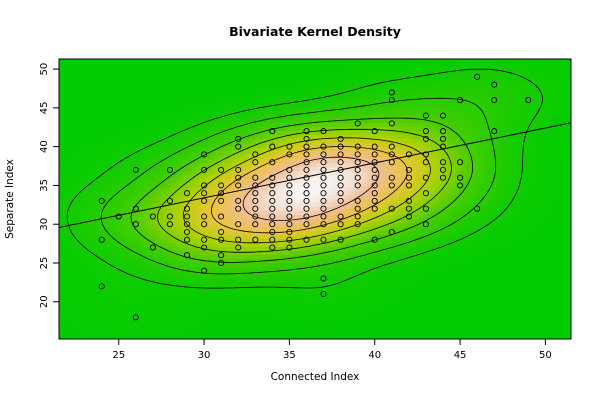 This screenshot has height=400, width=599. Describe the element at coordinates (118, 355) in the screenshot. I see `x-tick-label: 25` at that location.